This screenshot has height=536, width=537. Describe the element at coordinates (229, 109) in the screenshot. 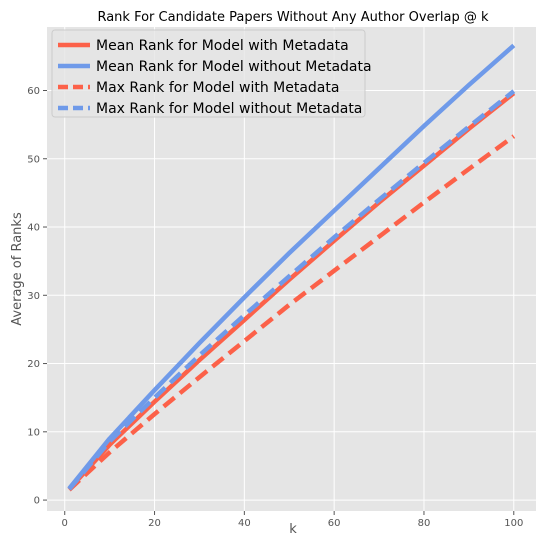

I see `legend-label-4: Max Rank for Model without Metadata` at that location.